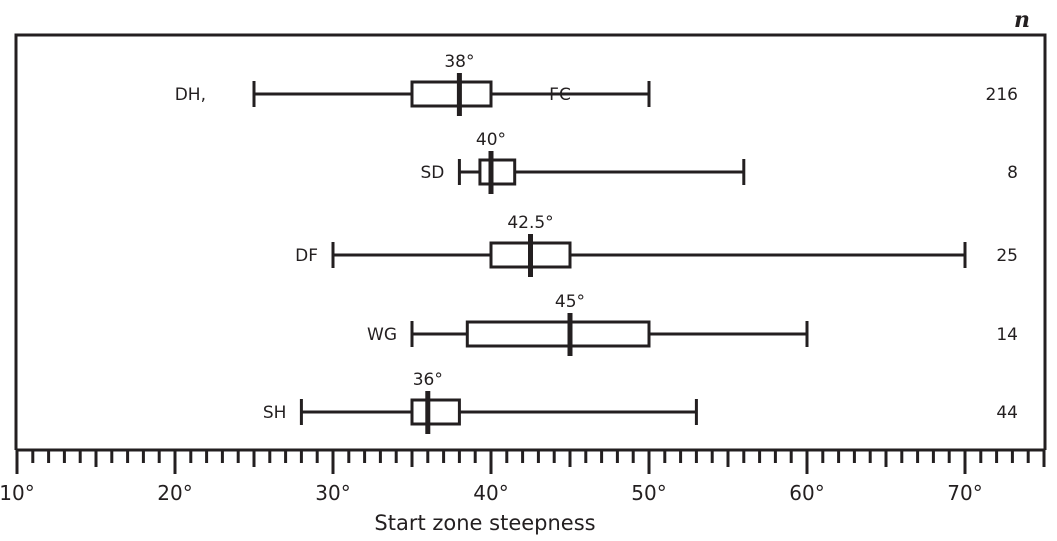 Image resolution: width=1057 pixels, height=541 pixels. What do you see at coordinates (1007, 413) in the screenshot?
I see `n-value: 44` at bounding box center [1007, 413].